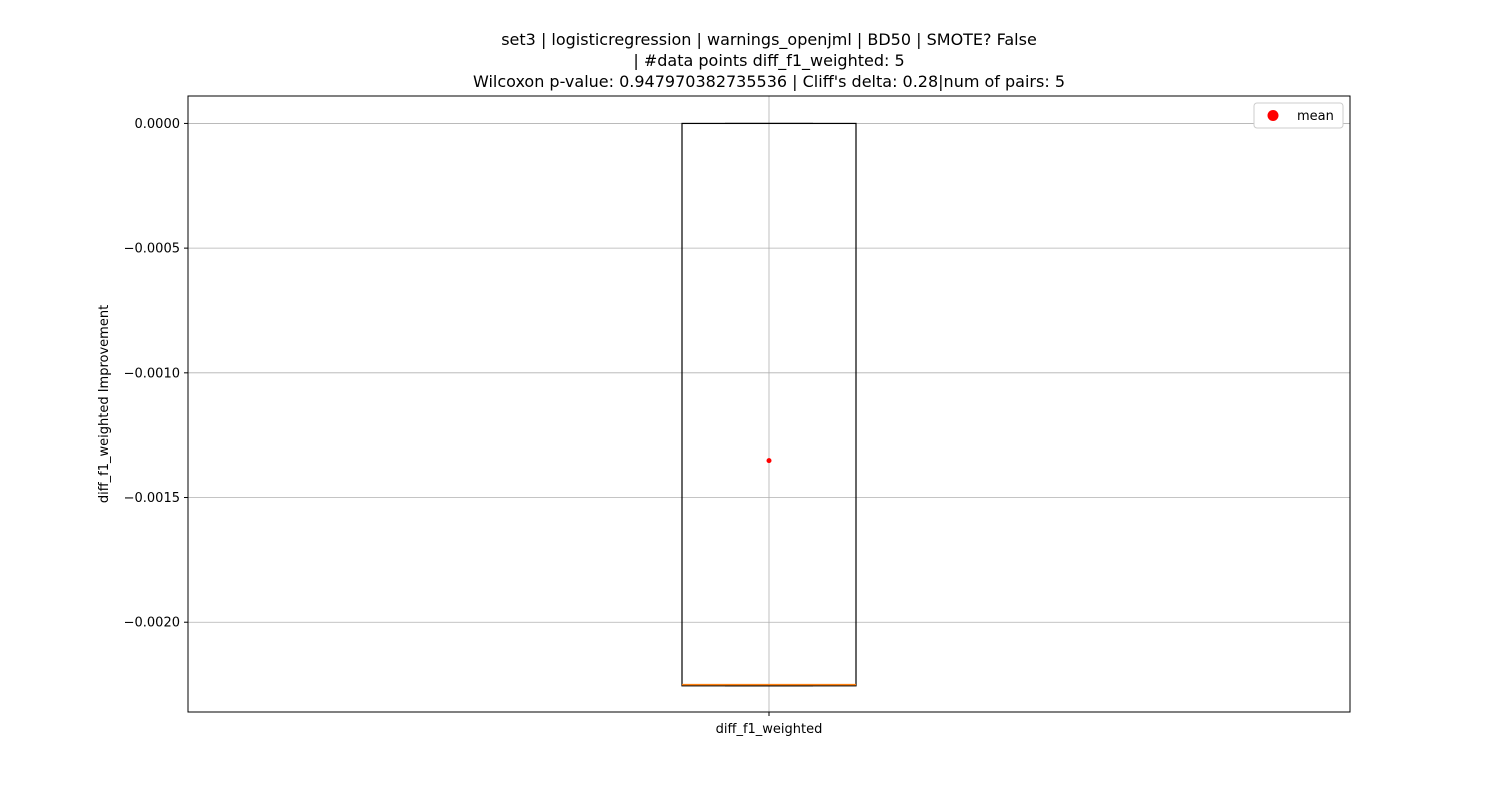  Describe the element at coordinates (152, 373) in the screenshot. I see `y-tick-label: −0.0010` at that location.